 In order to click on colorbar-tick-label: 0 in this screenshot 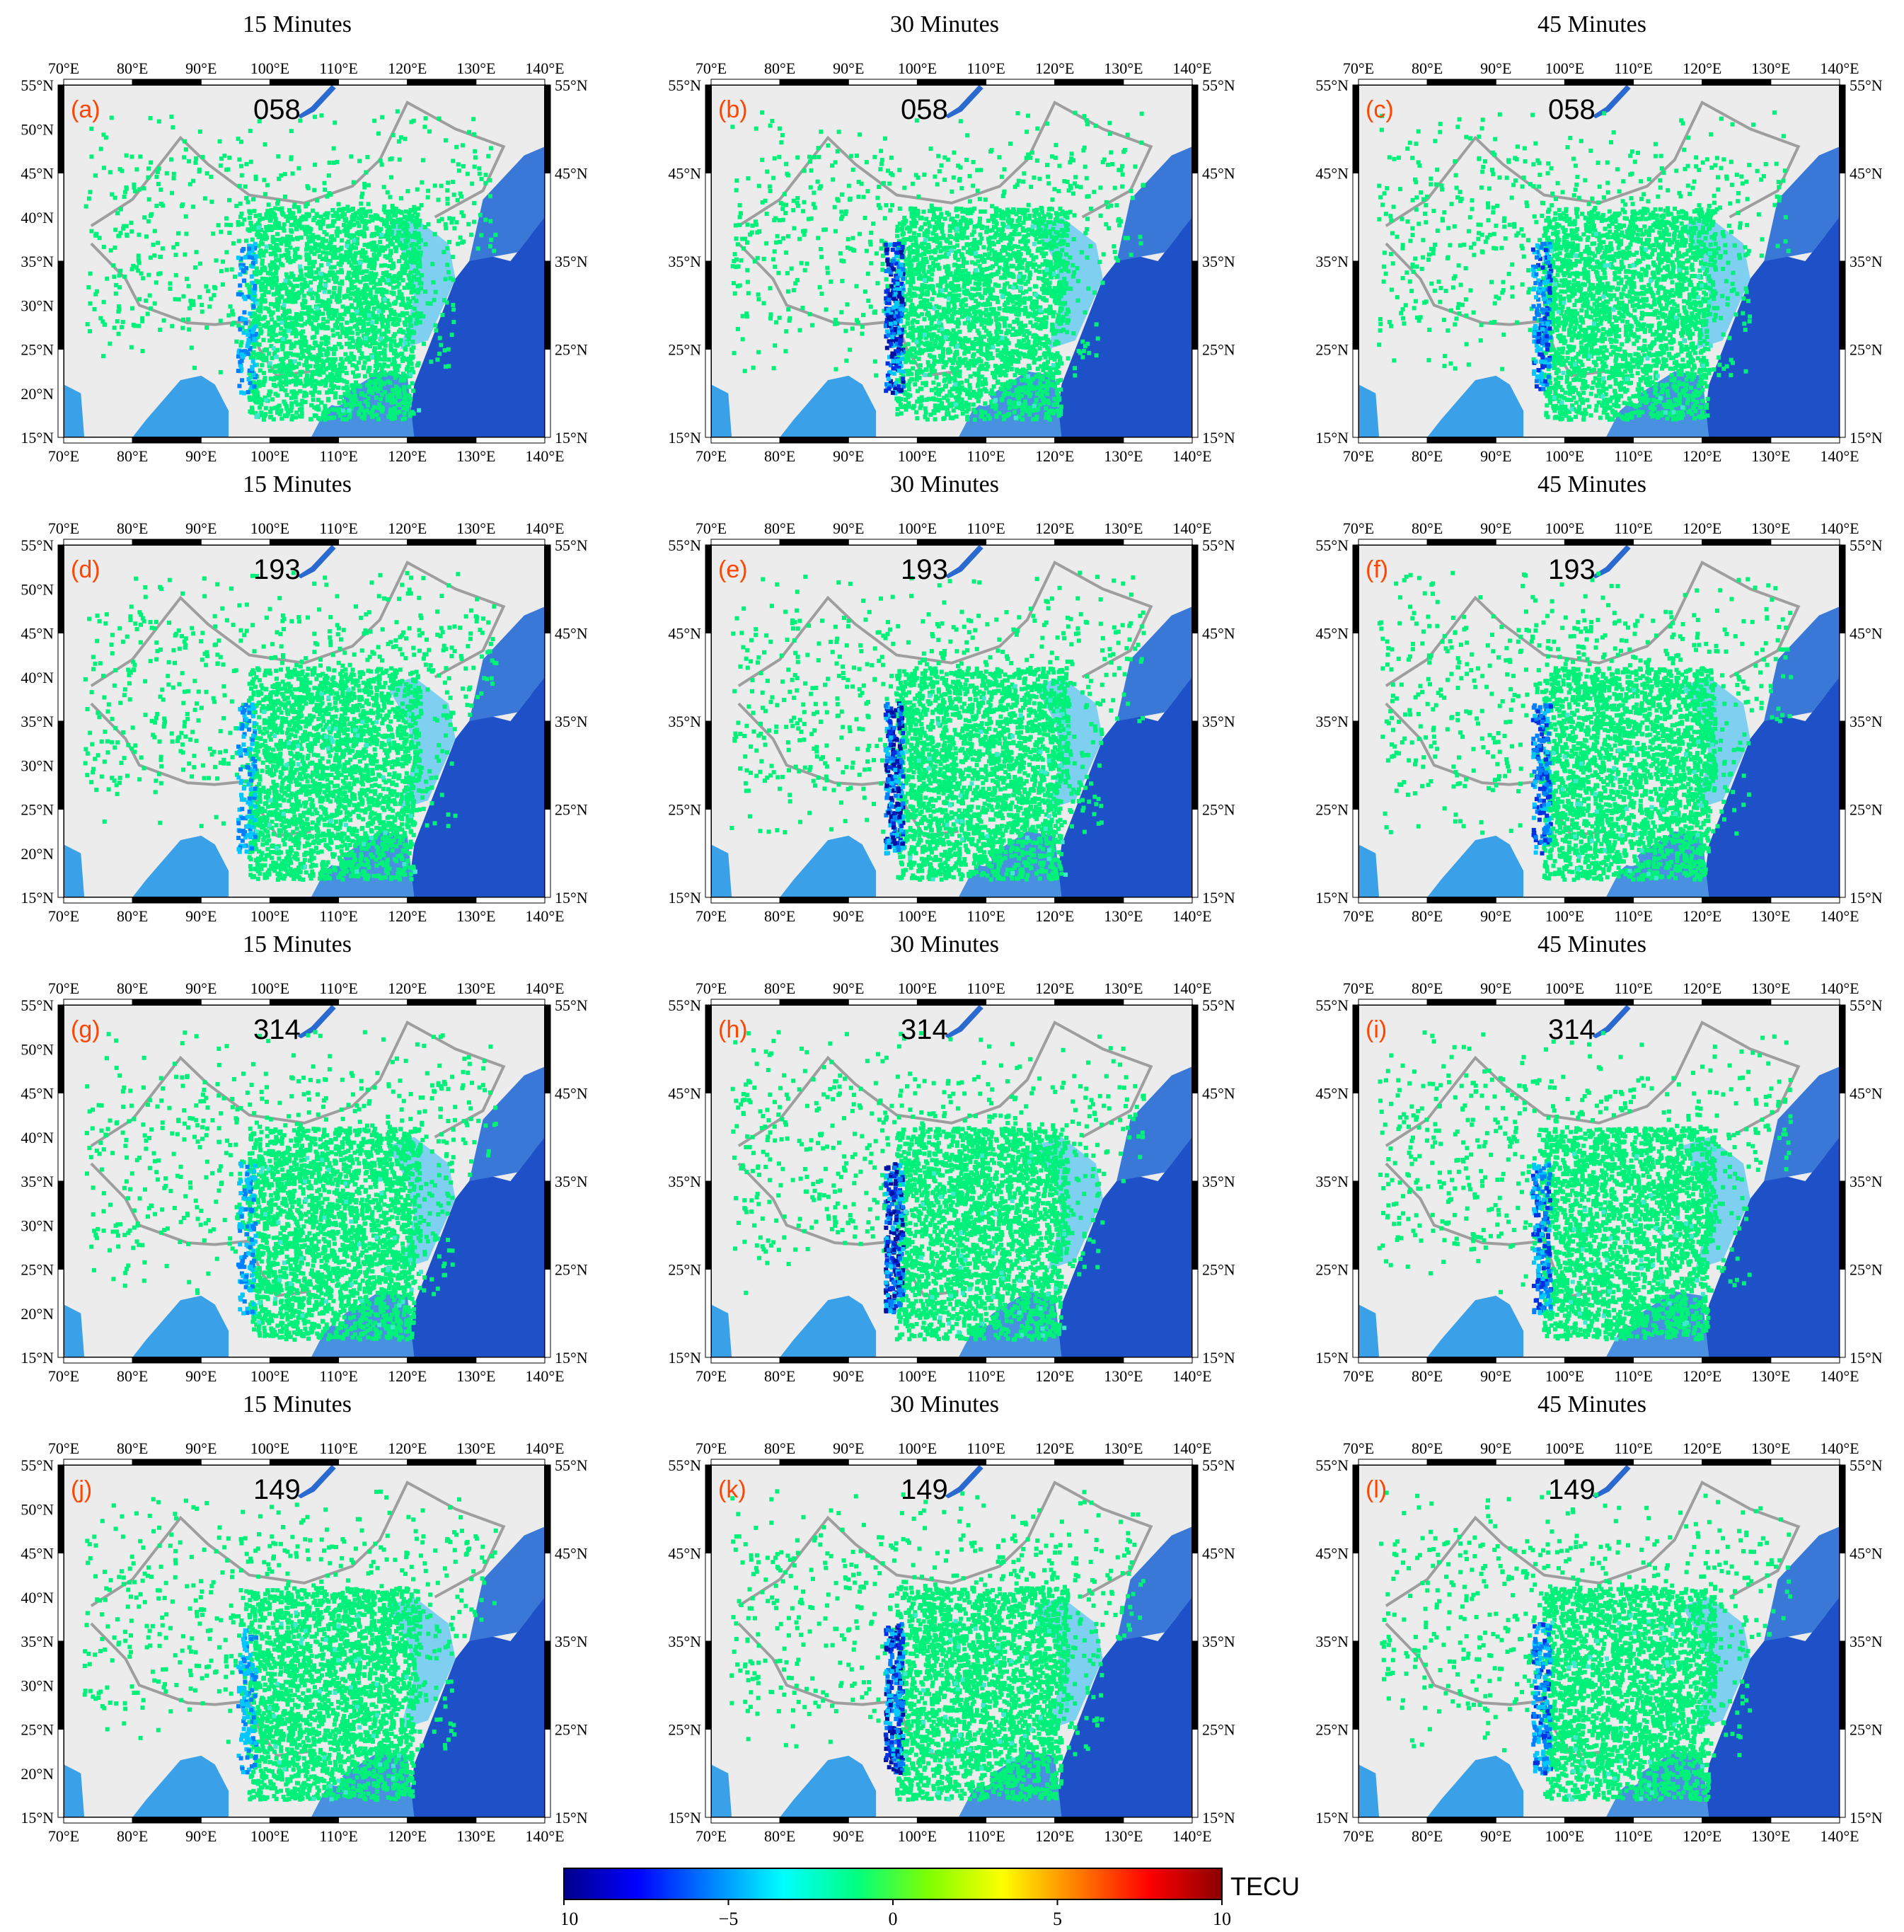, I will do `click(893, 1919)`.